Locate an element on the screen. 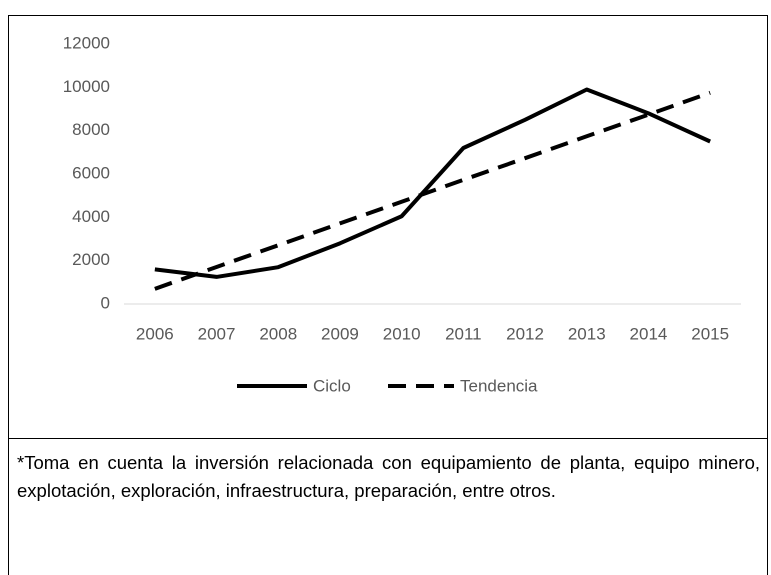 This screenshot has height=575, width=771. y-tick-label: 0 is located at coordinates (105, 302).